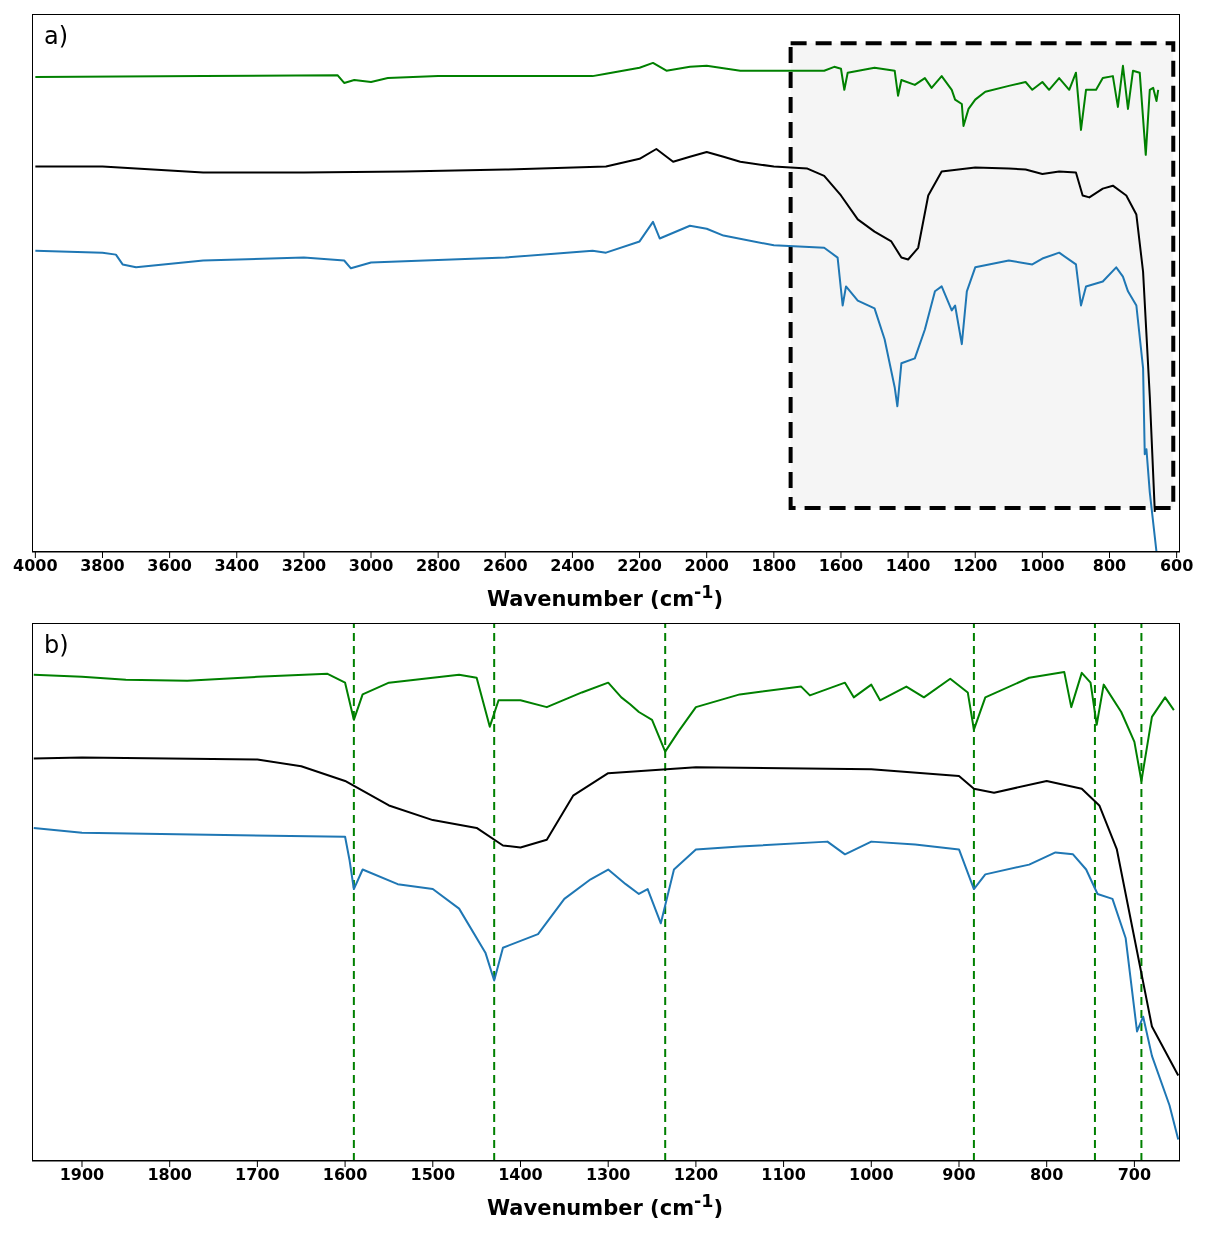 This screenshot has height=1248, width=1210. What do you see at coordinates (102, 566) in the screenshot?
I see `x-tick-label: 3800` at bounding box center [102, 566].